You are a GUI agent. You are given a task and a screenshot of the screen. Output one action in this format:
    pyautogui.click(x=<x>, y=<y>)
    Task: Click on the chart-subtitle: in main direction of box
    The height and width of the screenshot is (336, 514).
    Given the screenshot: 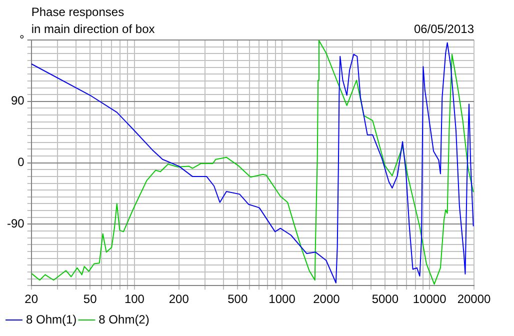 What is the action you would take?
    pyautogui.click(x=93, y=29)
    